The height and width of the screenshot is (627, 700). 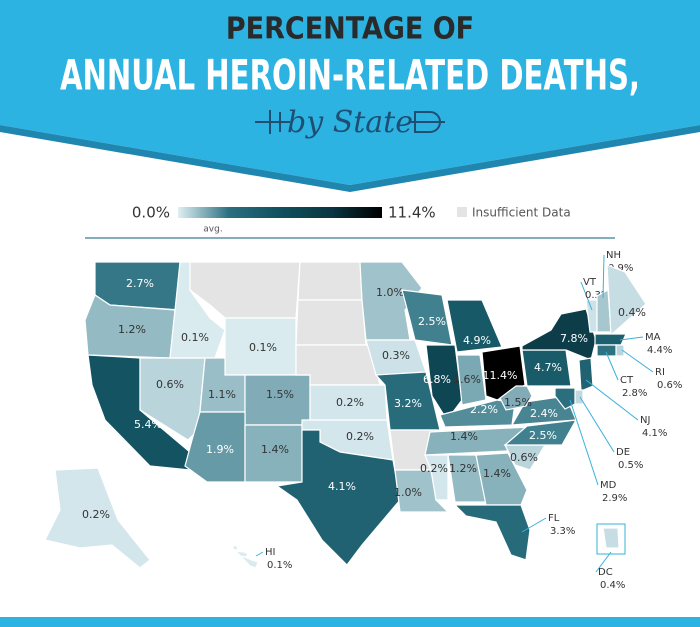 What do you see at coordinates (151, 213) in the screenshot?
I see `legend-min-label: 0.0%` at bounding box center [151, 213].